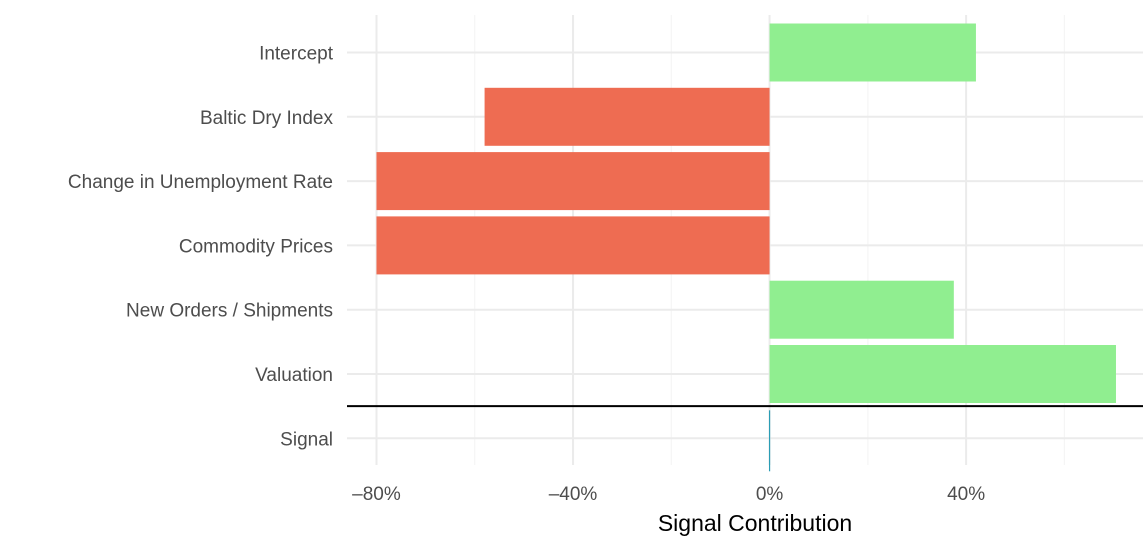 This screenshot has height=545, width=1143. I want to click on x-tick-labels: –80% –40% 0% 40%, so click(668, 494).